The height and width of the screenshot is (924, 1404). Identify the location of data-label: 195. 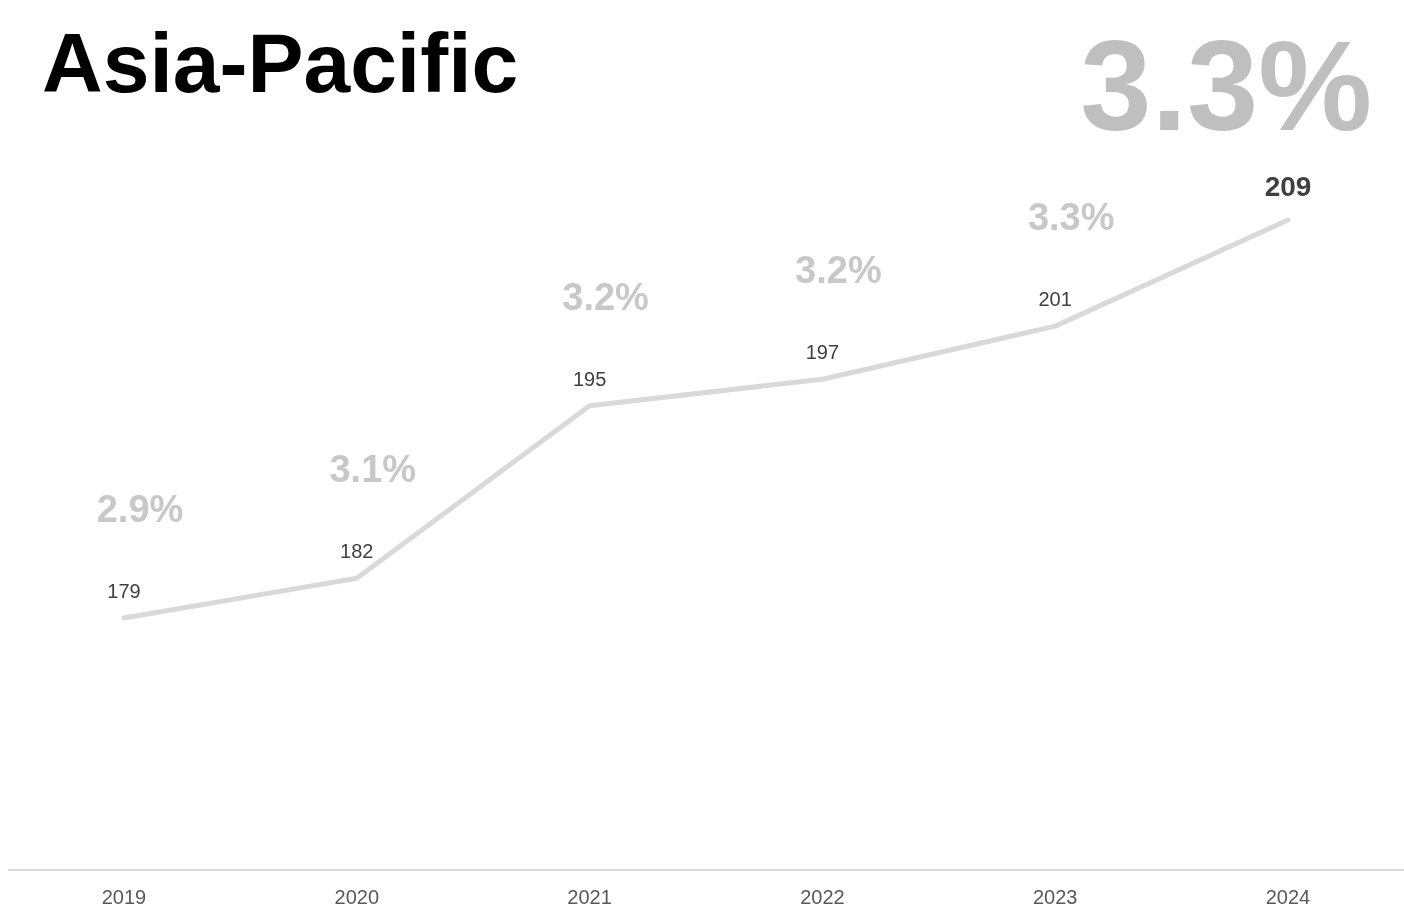
(589, 378).